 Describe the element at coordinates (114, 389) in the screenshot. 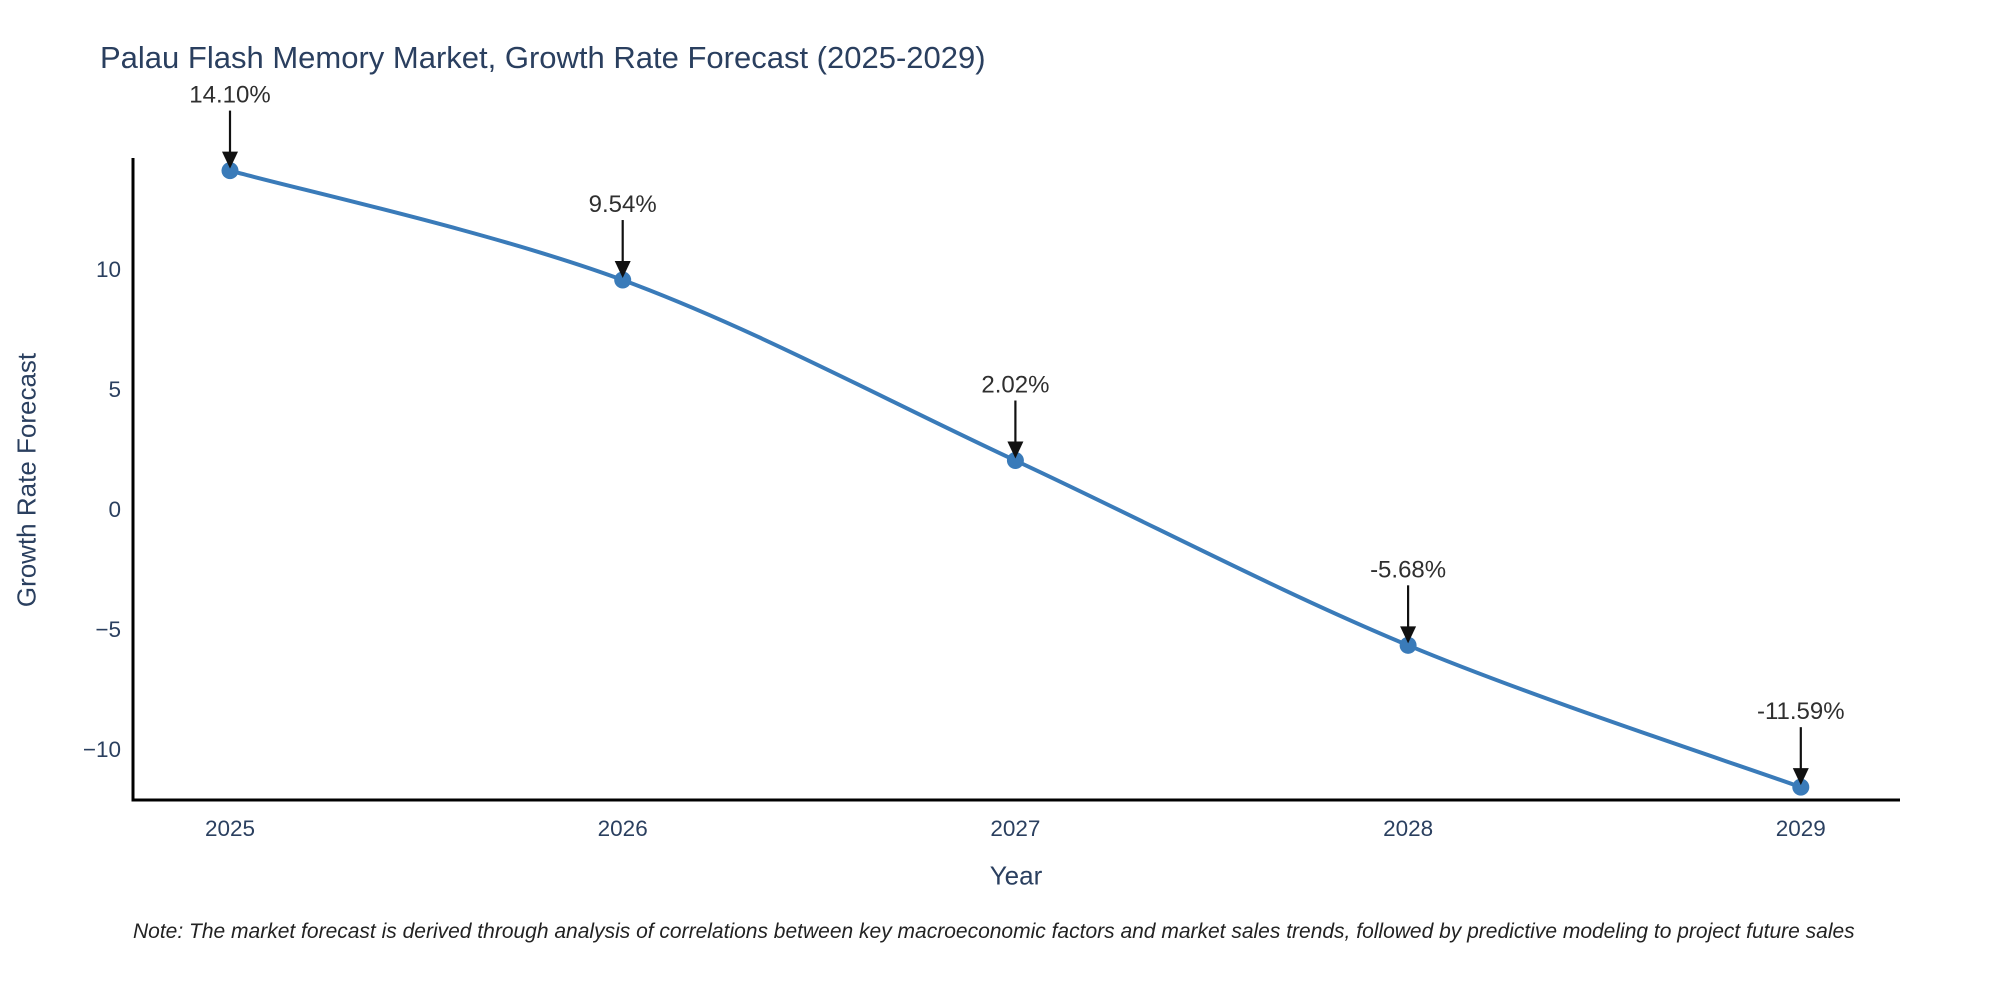

I see `y-tick-label: 5` at that location.